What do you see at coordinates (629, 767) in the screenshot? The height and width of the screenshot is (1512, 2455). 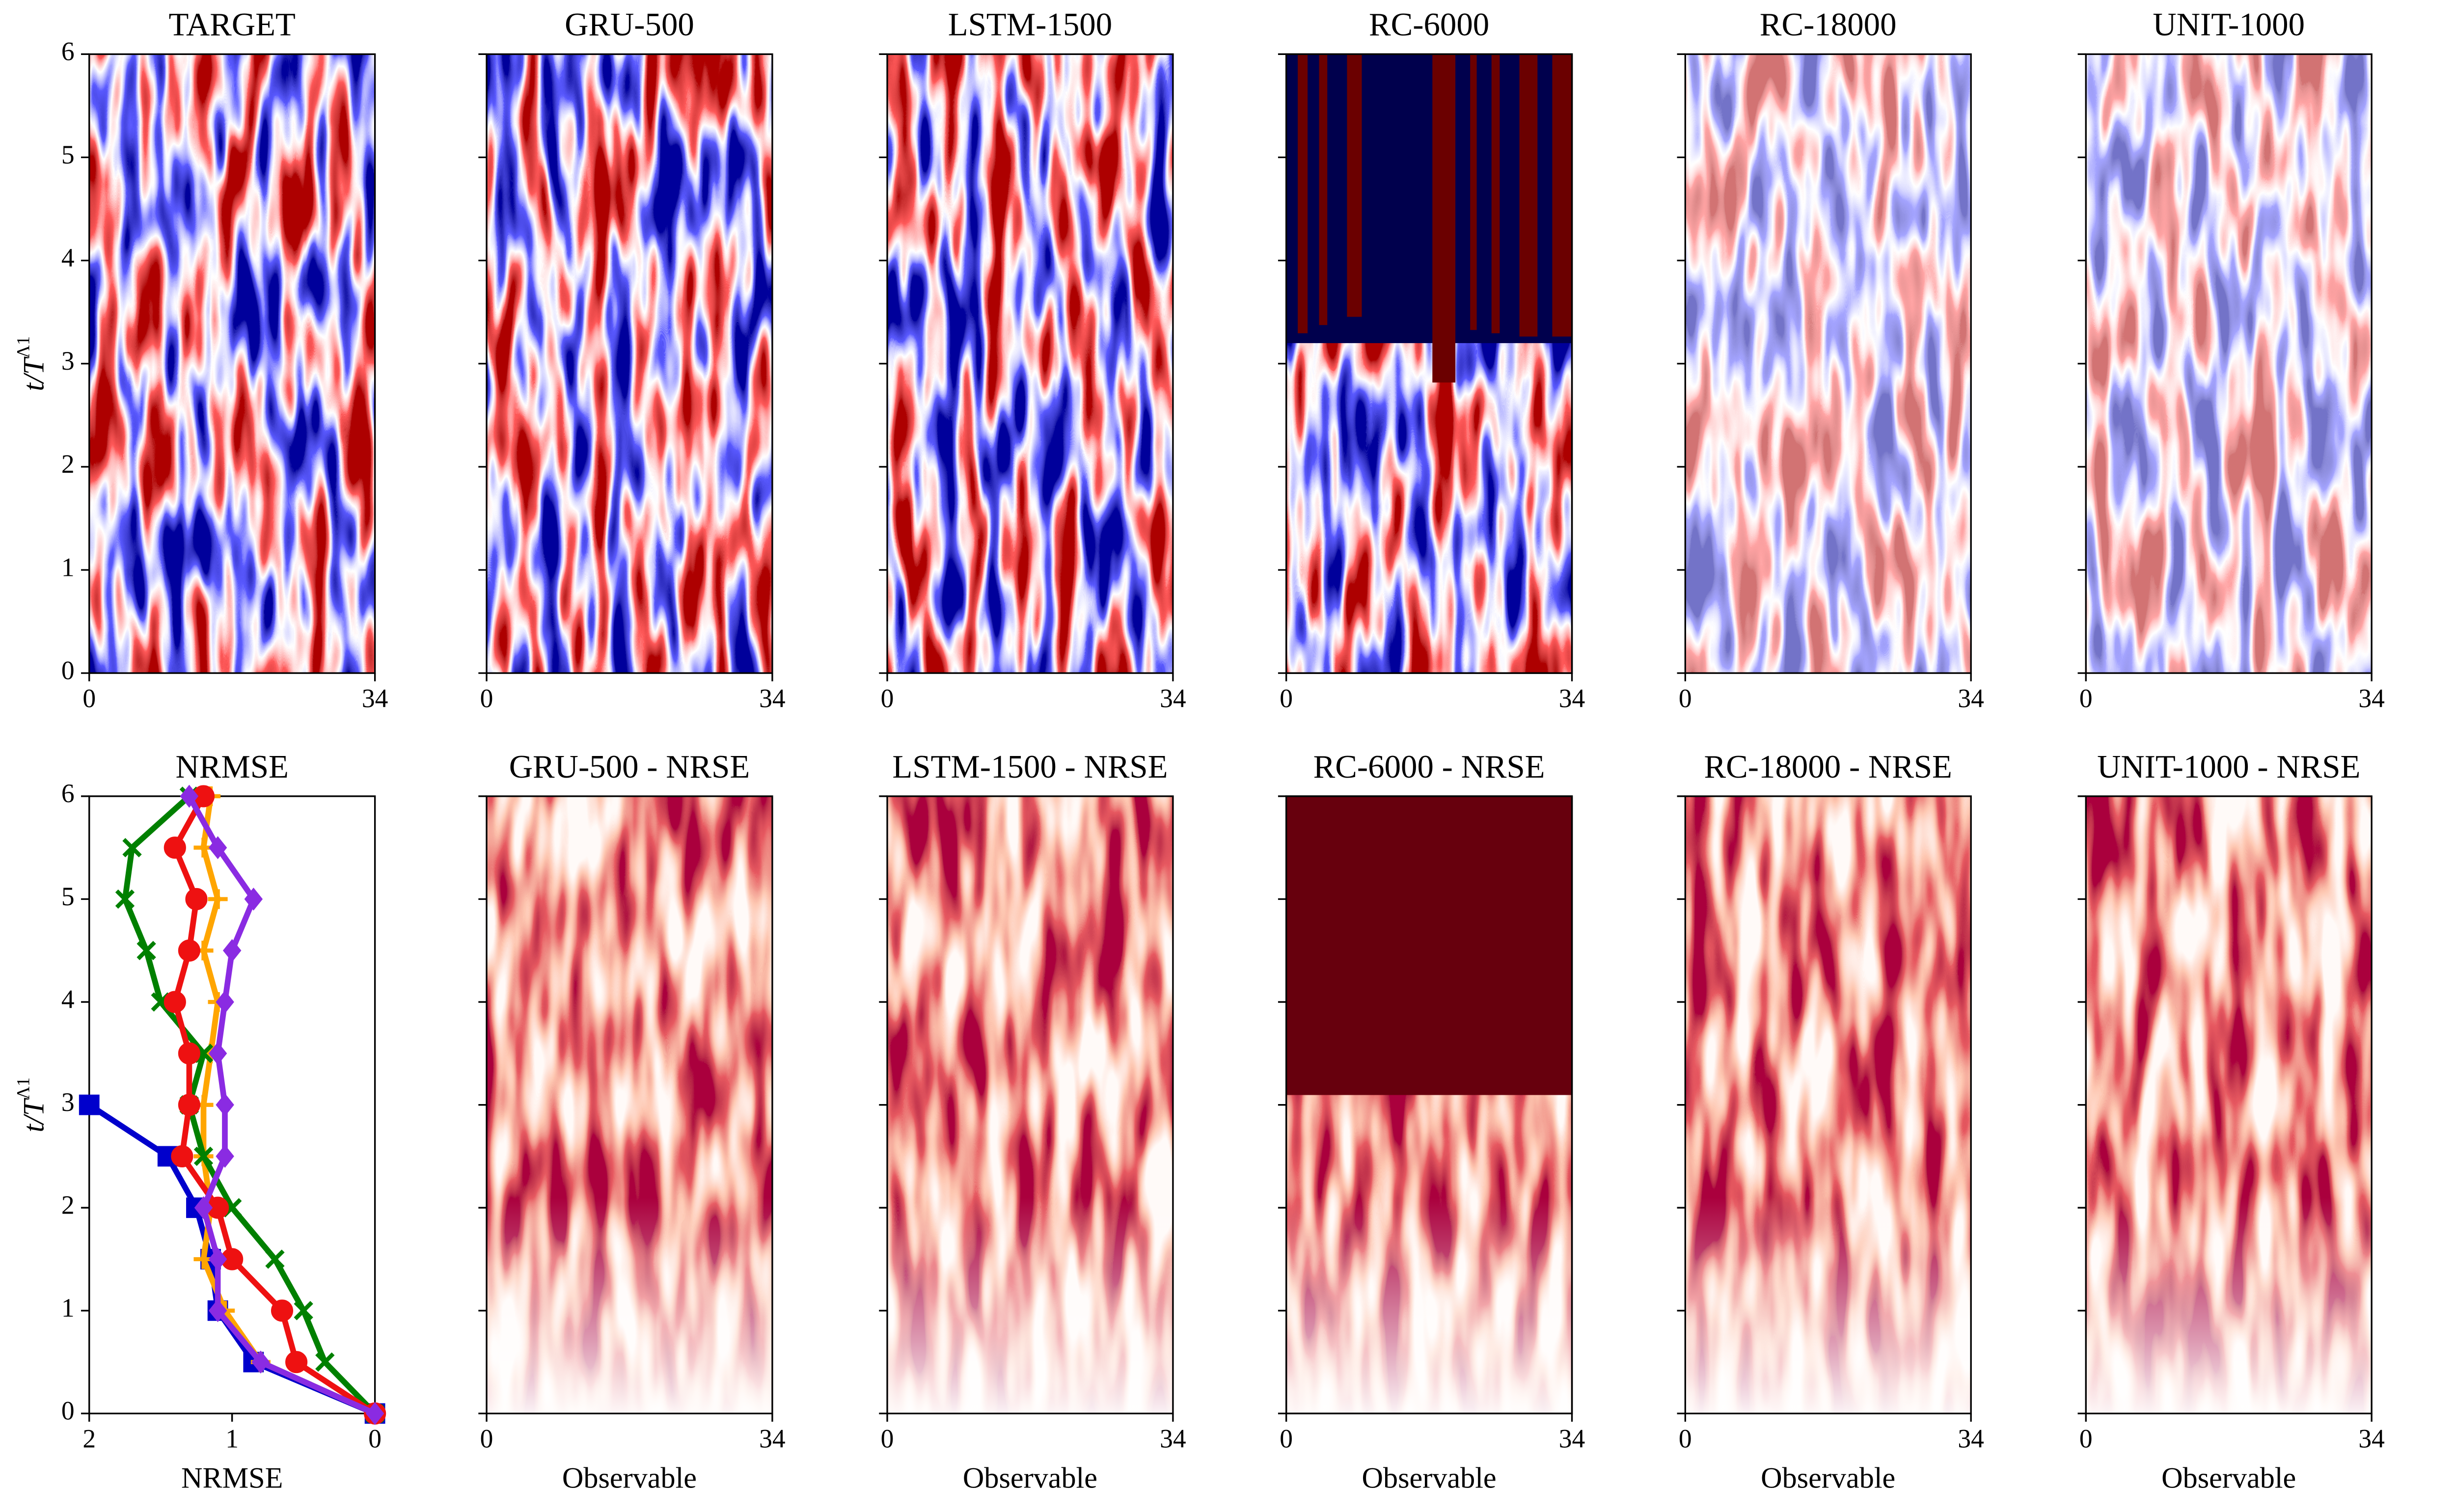 I see `panel-title: GRU-500 - NRSE` at bounding box center [629, 767].